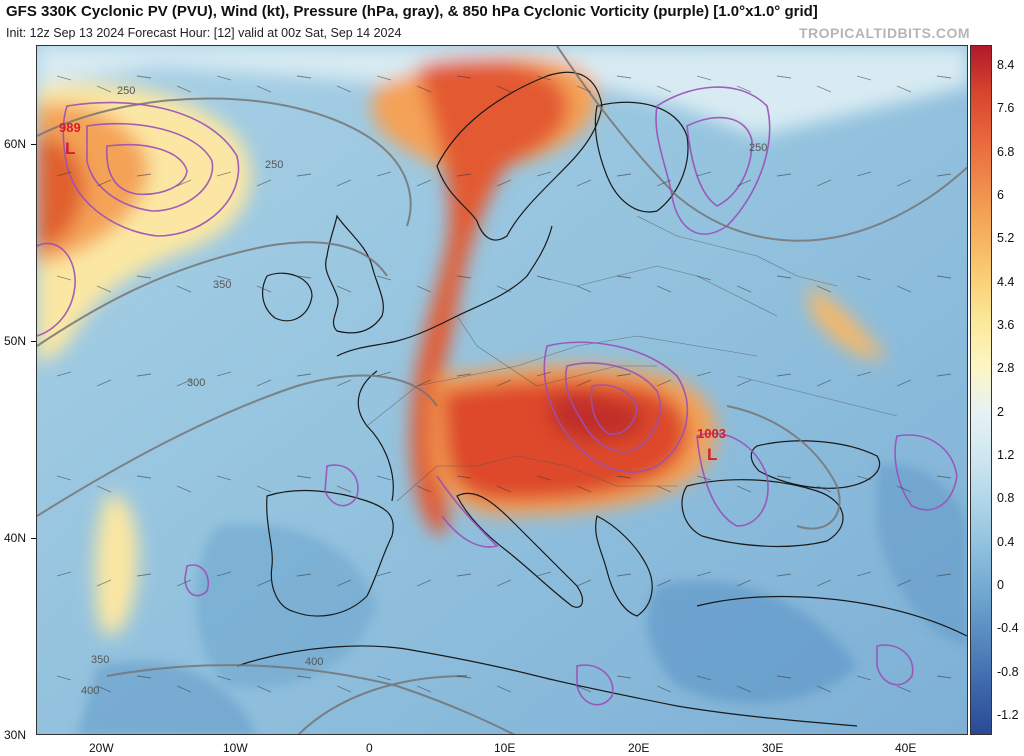  I want to click on colorbar, so click(981, 390).